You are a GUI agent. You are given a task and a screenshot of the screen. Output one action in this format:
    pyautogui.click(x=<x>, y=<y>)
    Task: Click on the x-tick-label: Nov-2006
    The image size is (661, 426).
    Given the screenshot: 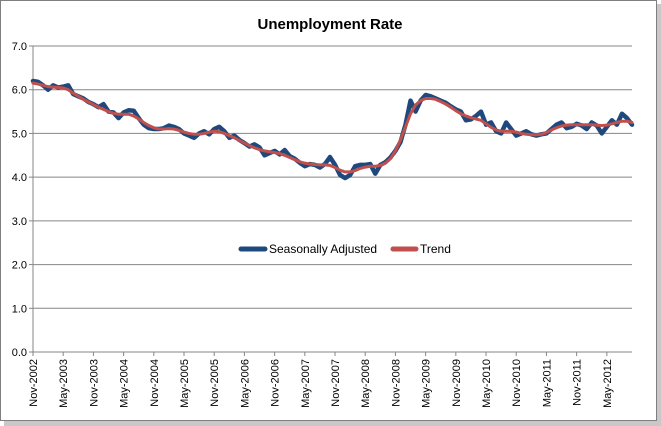 What is the action you would take?
    pyautogui.click(x=276, y=383)
    